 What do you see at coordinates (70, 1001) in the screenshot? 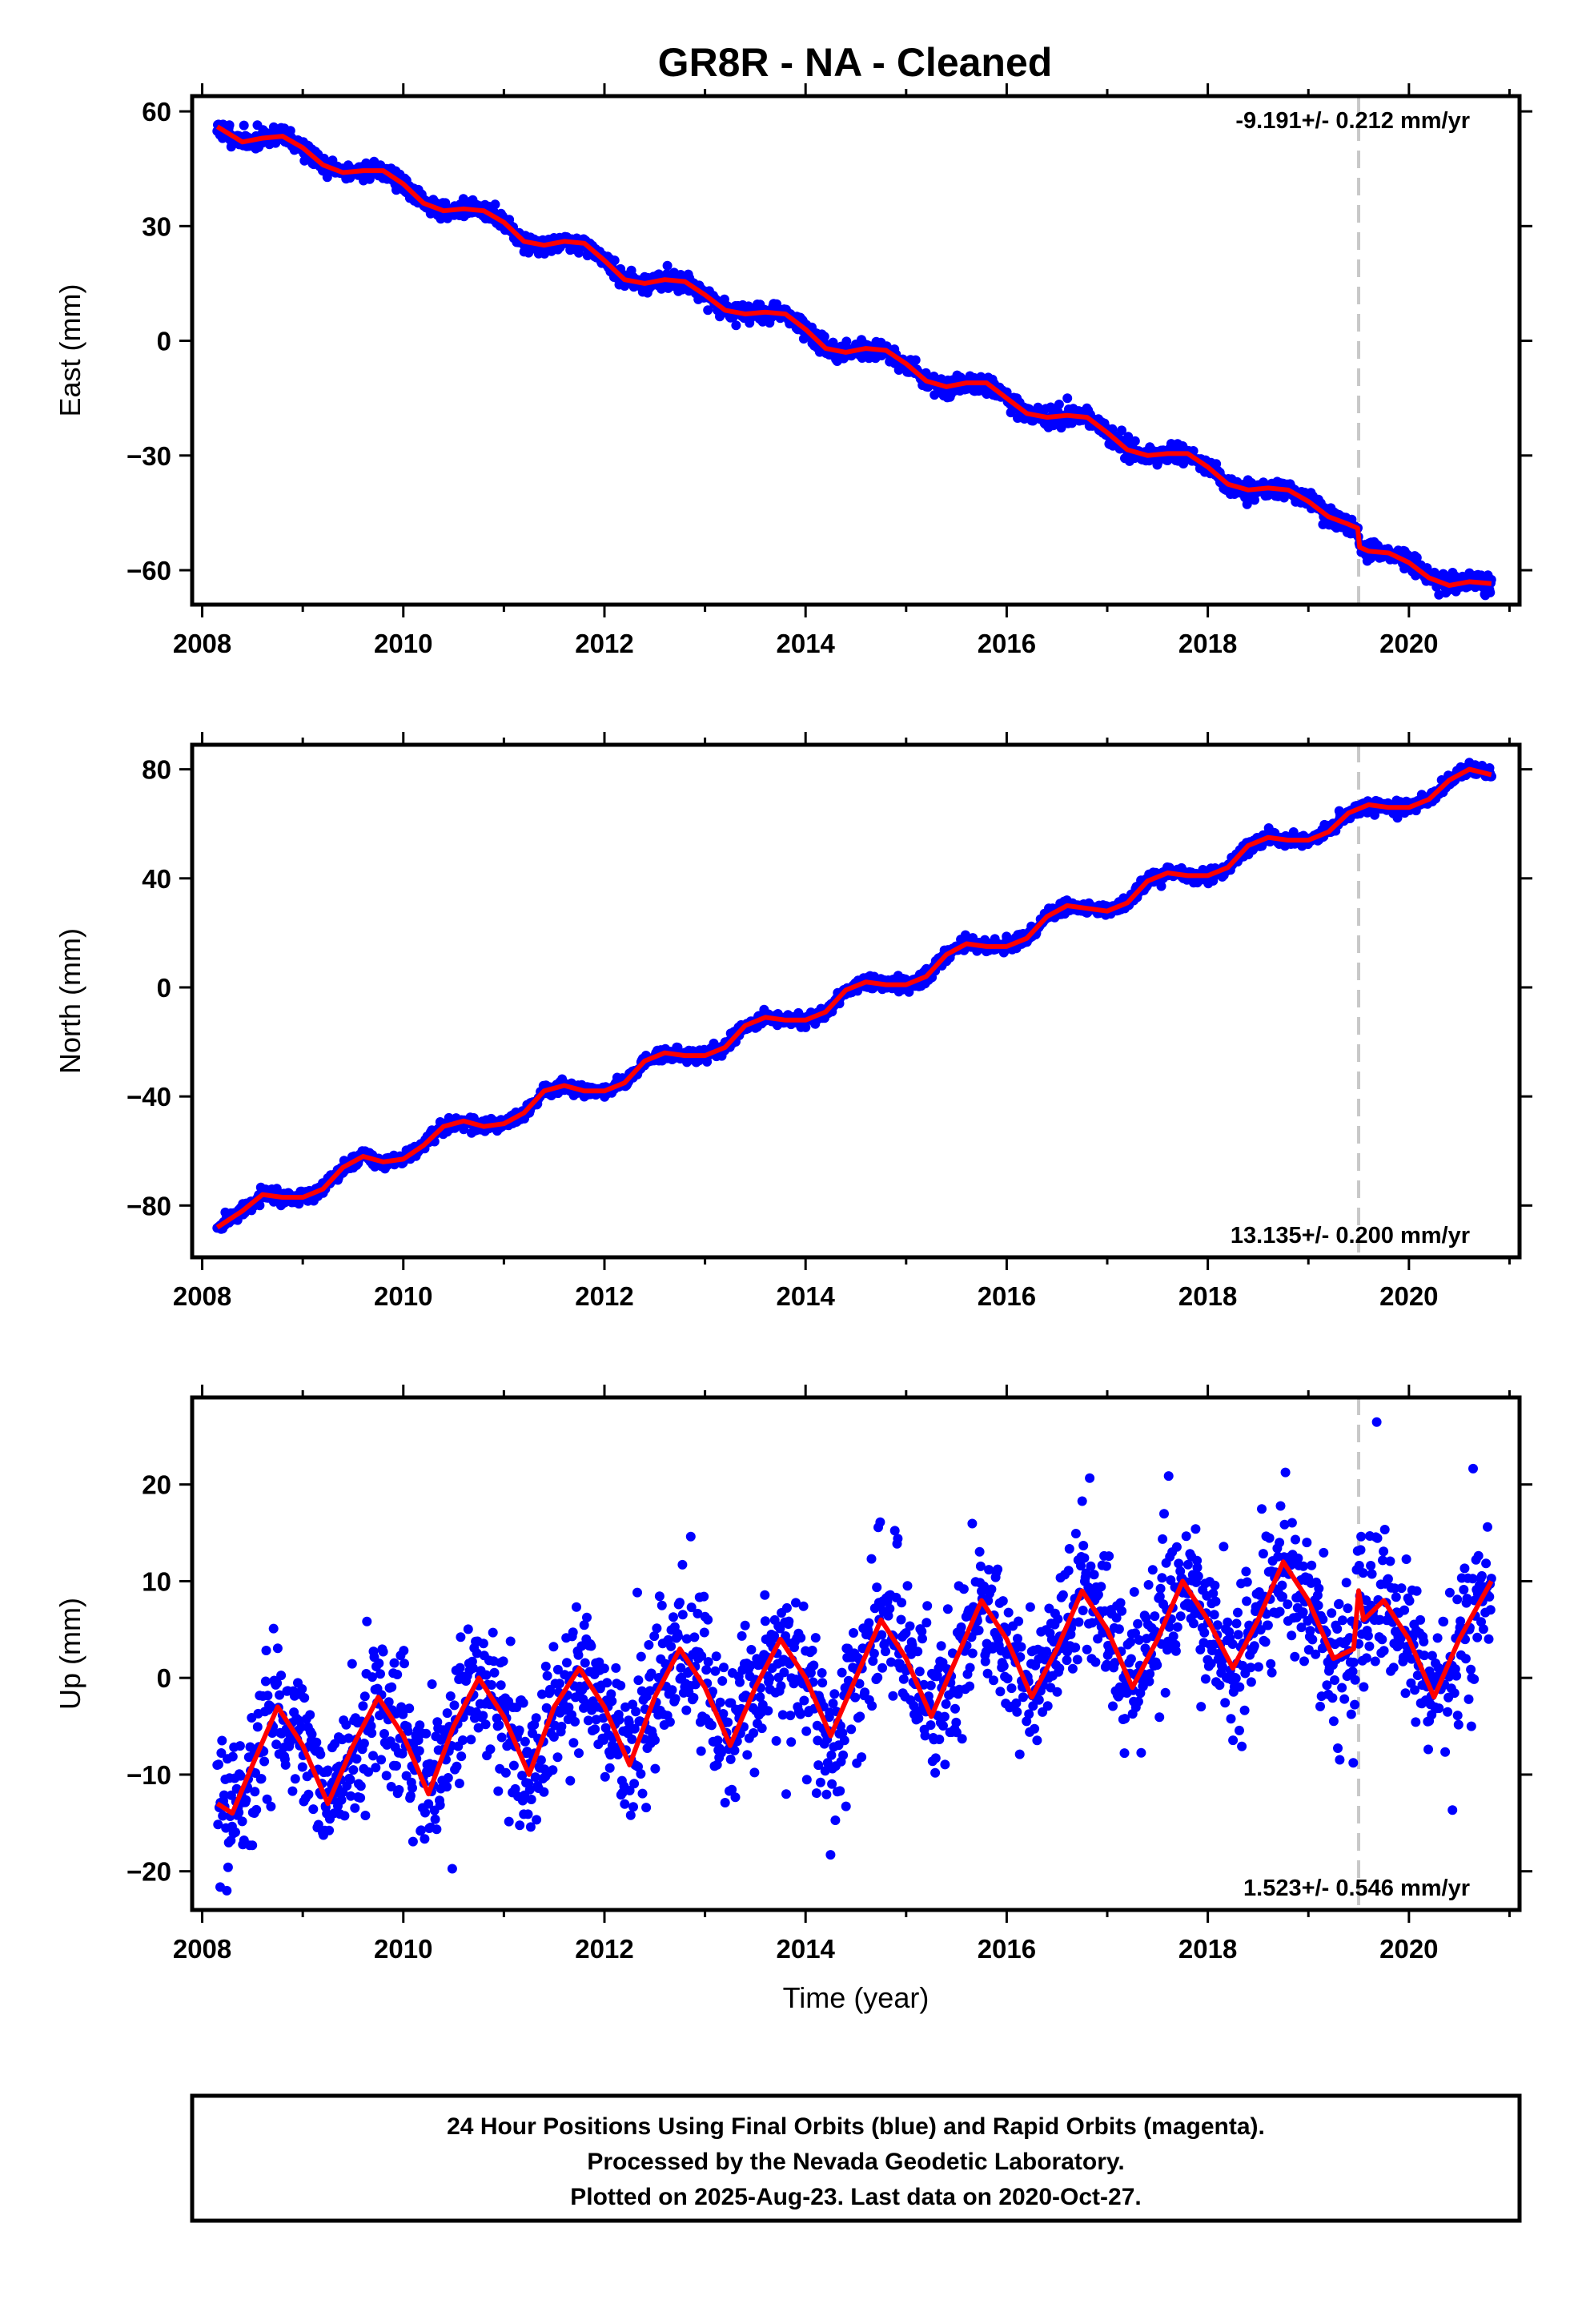
I see `north-y-axis-label: North (mm)` at bounding box center [70, 1001].